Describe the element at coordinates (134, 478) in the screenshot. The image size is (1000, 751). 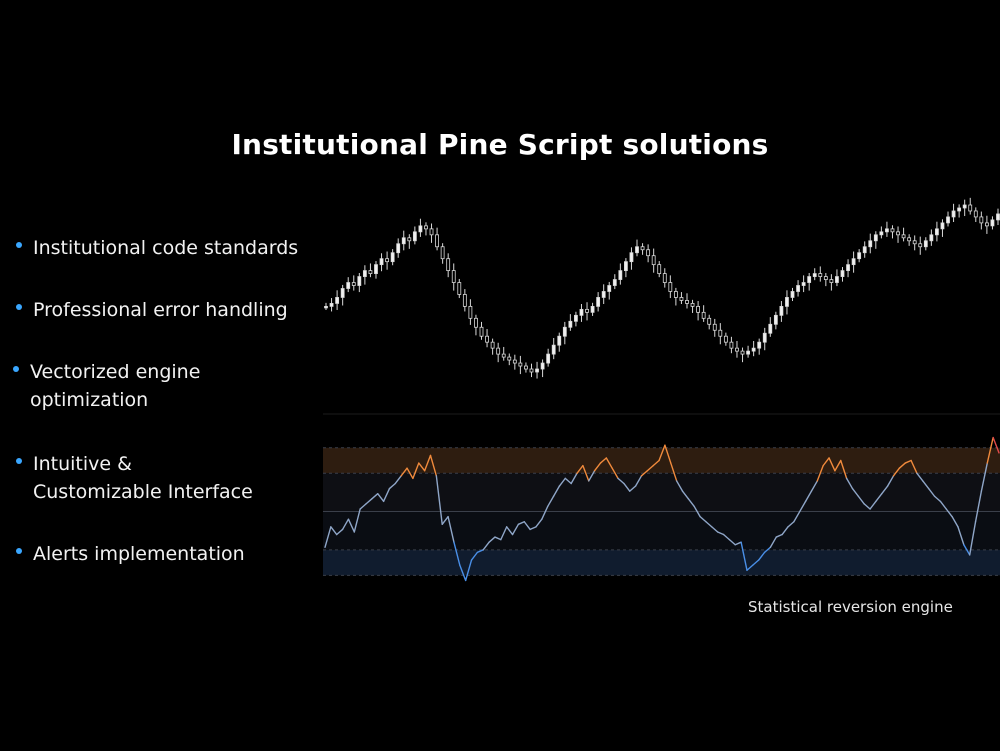
I see `feature-item: Intuitive & Customizable Interface` at that location.